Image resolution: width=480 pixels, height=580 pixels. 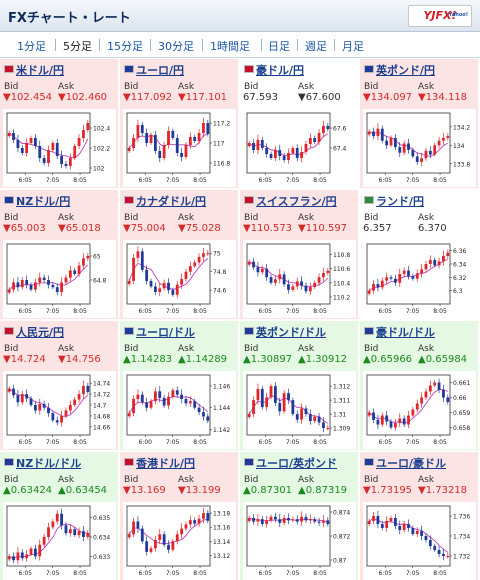 I want to click on pair-link: 豪ドル/円, so click(x=274, y=70).